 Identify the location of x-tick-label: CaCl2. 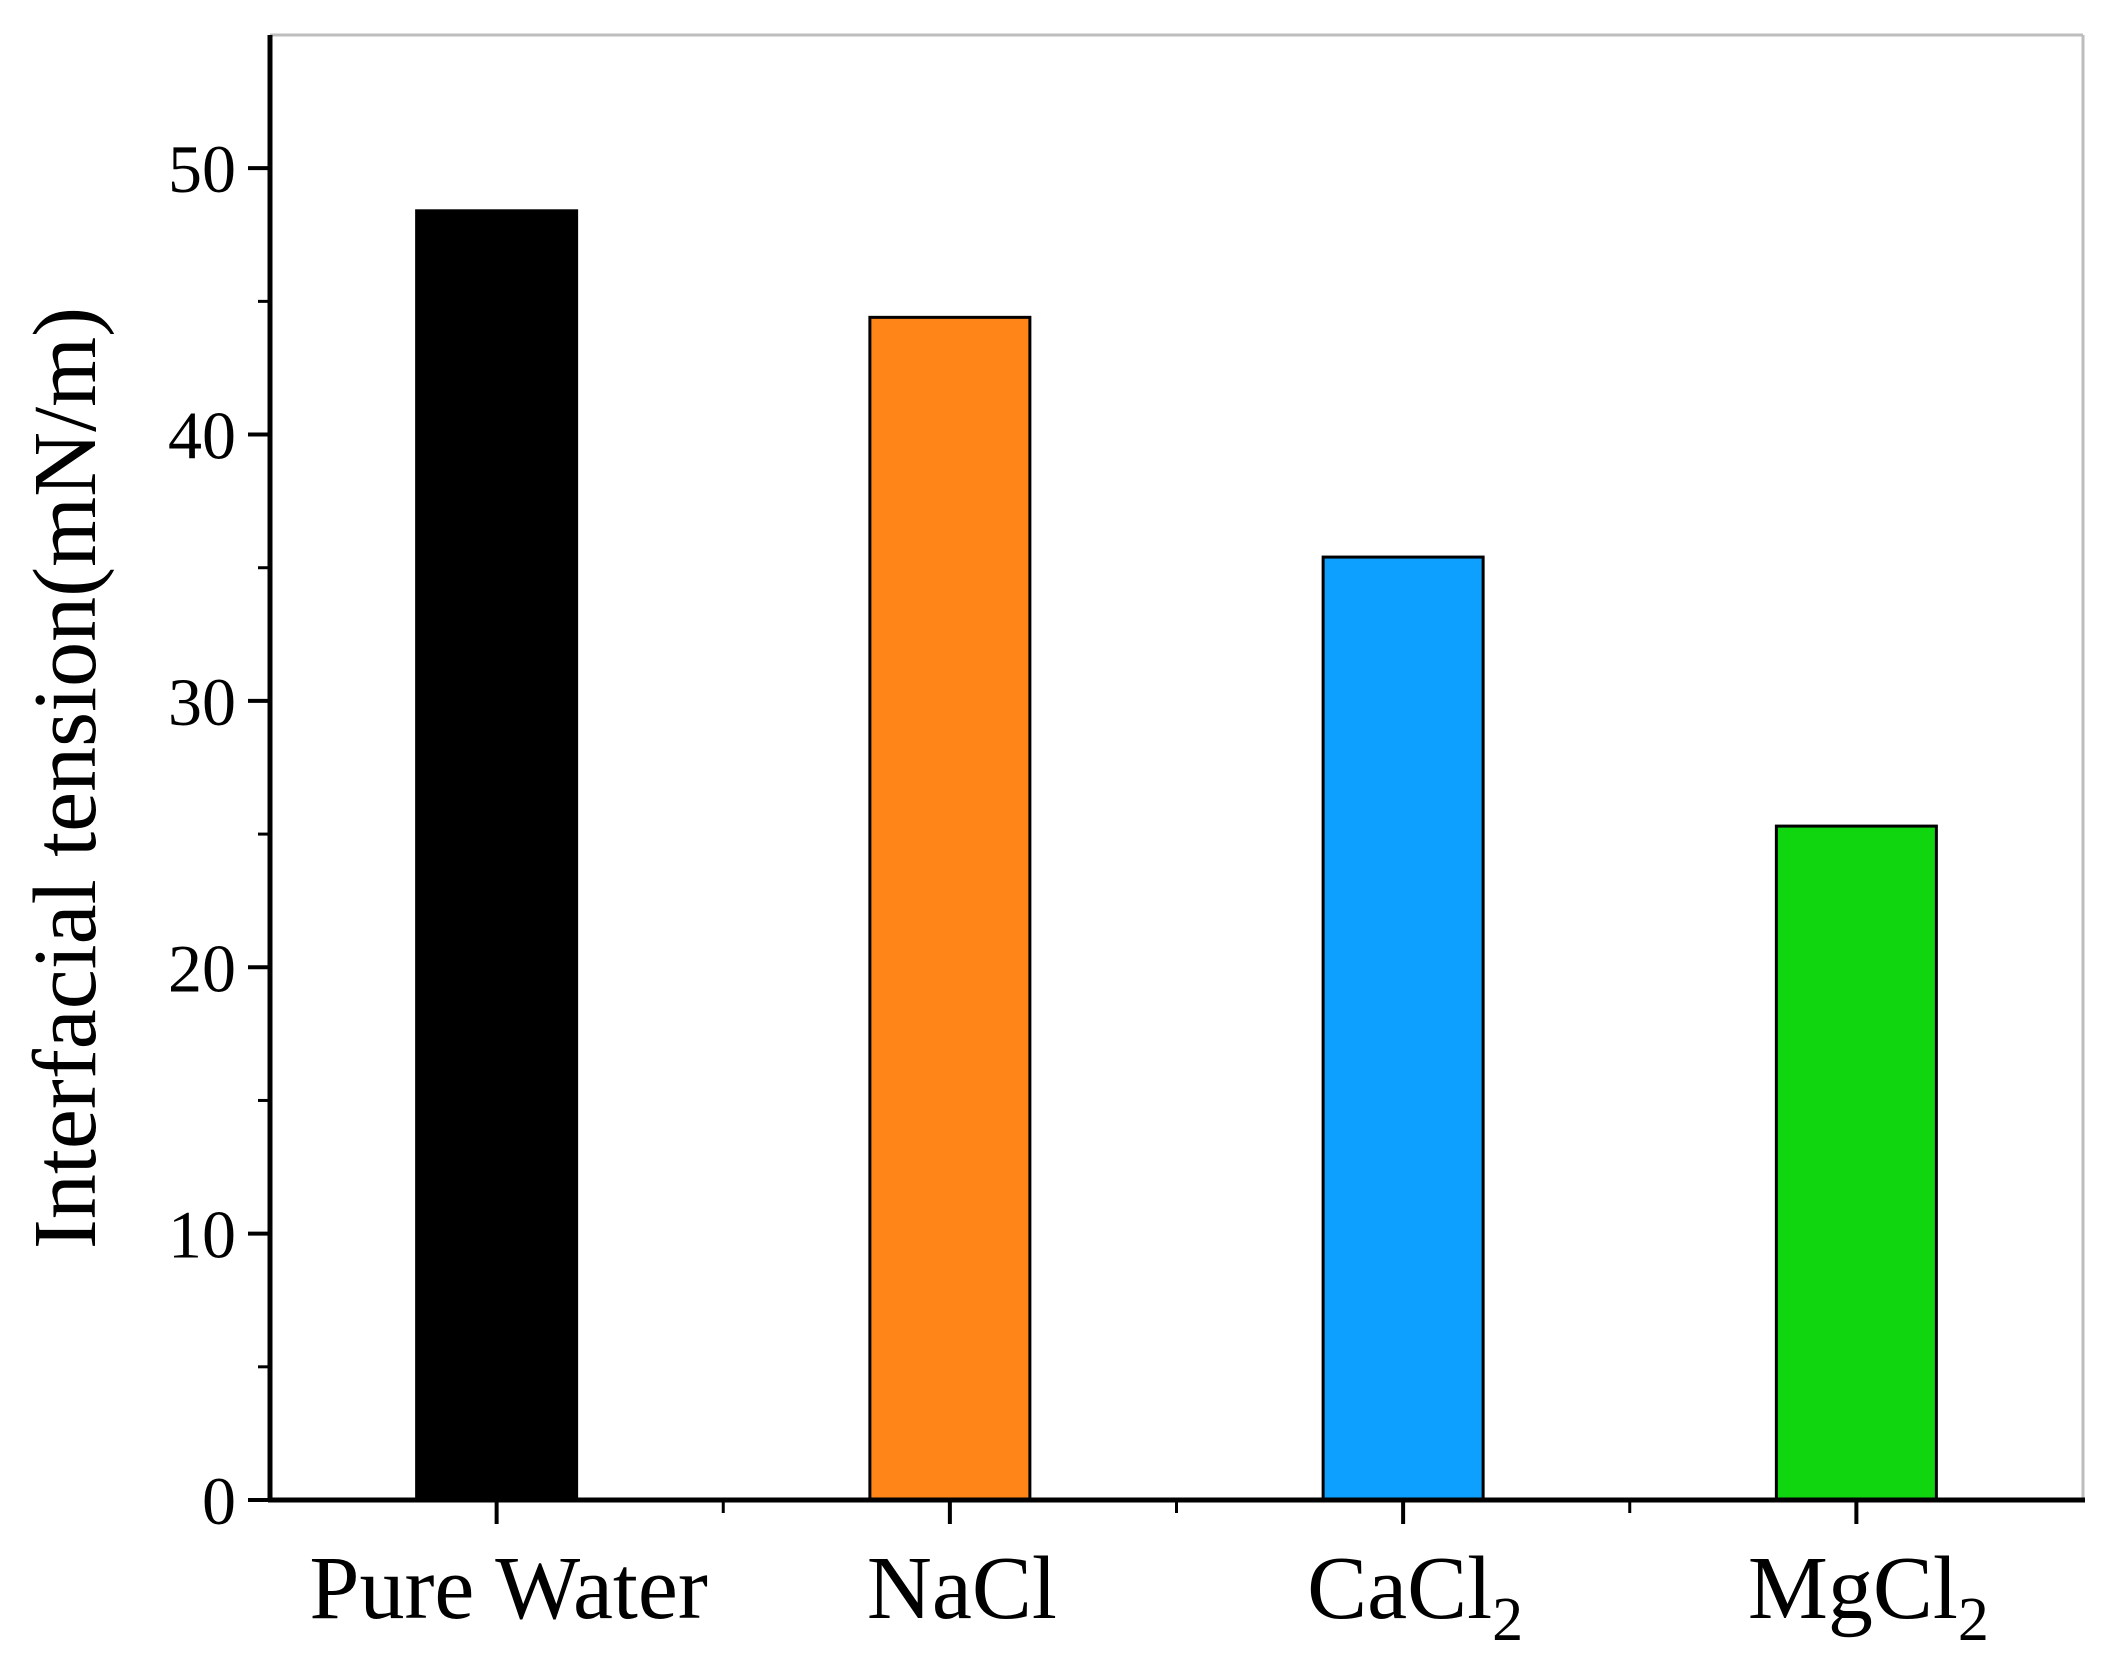
(1415, 1596).